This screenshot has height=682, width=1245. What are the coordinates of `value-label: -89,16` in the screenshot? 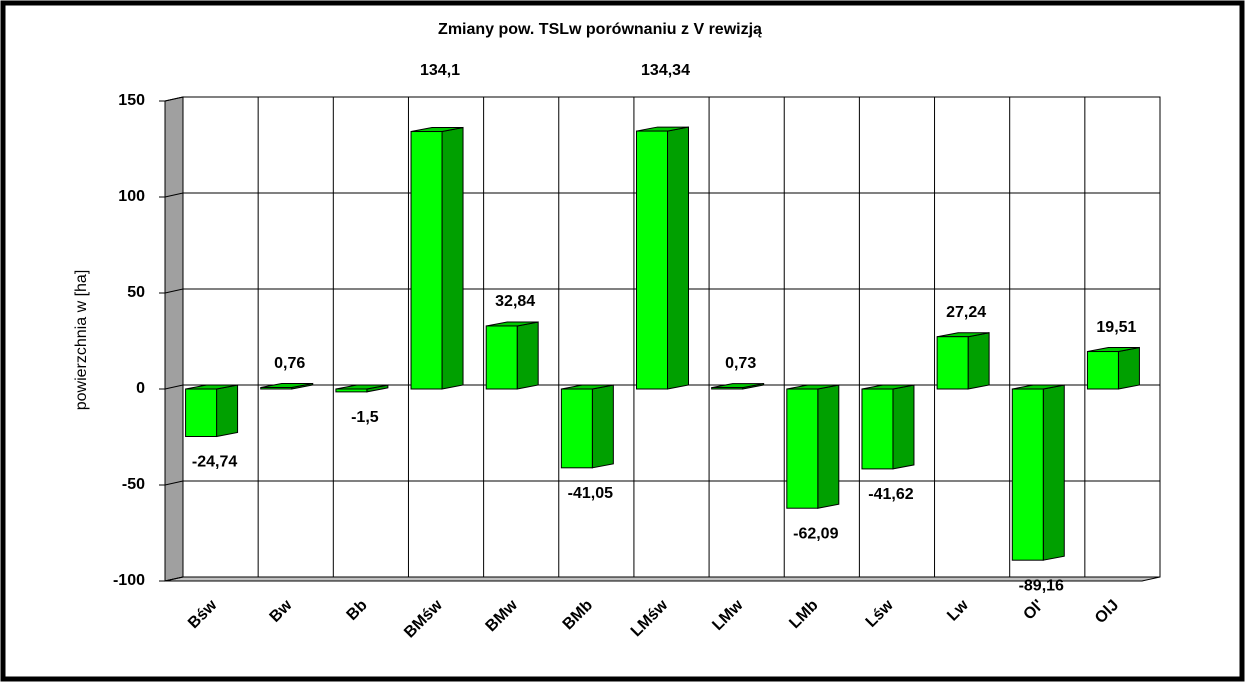 It's located at (1041, 585).